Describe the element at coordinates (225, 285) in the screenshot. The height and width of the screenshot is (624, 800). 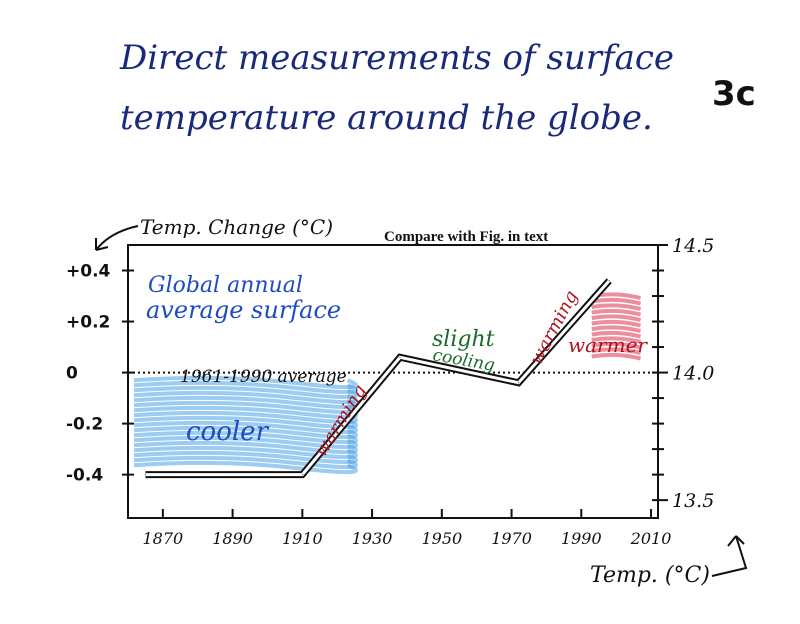
I see `annotation-global-line1: Global annual` at that location.